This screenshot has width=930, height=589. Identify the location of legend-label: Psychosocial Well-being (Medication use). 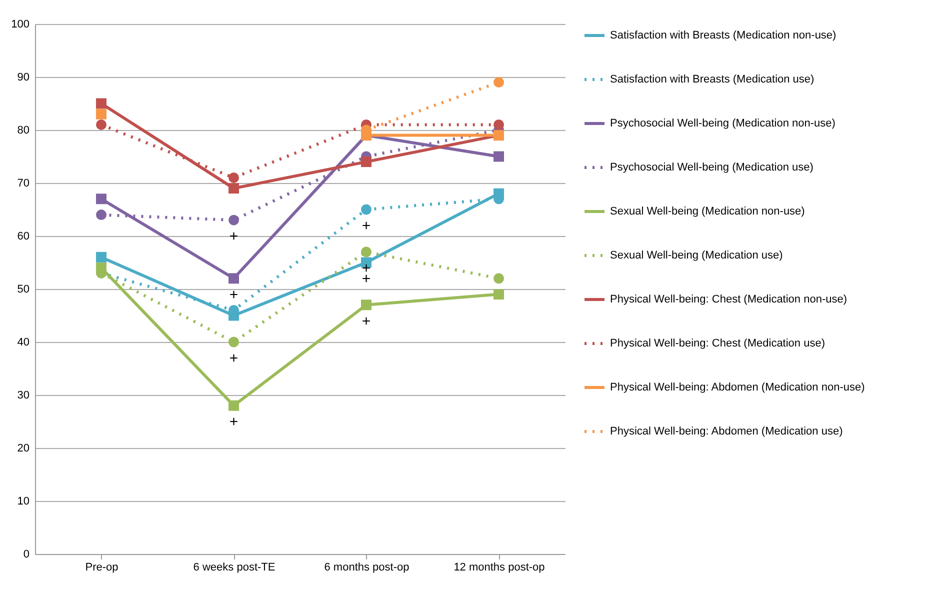
(712, 168).